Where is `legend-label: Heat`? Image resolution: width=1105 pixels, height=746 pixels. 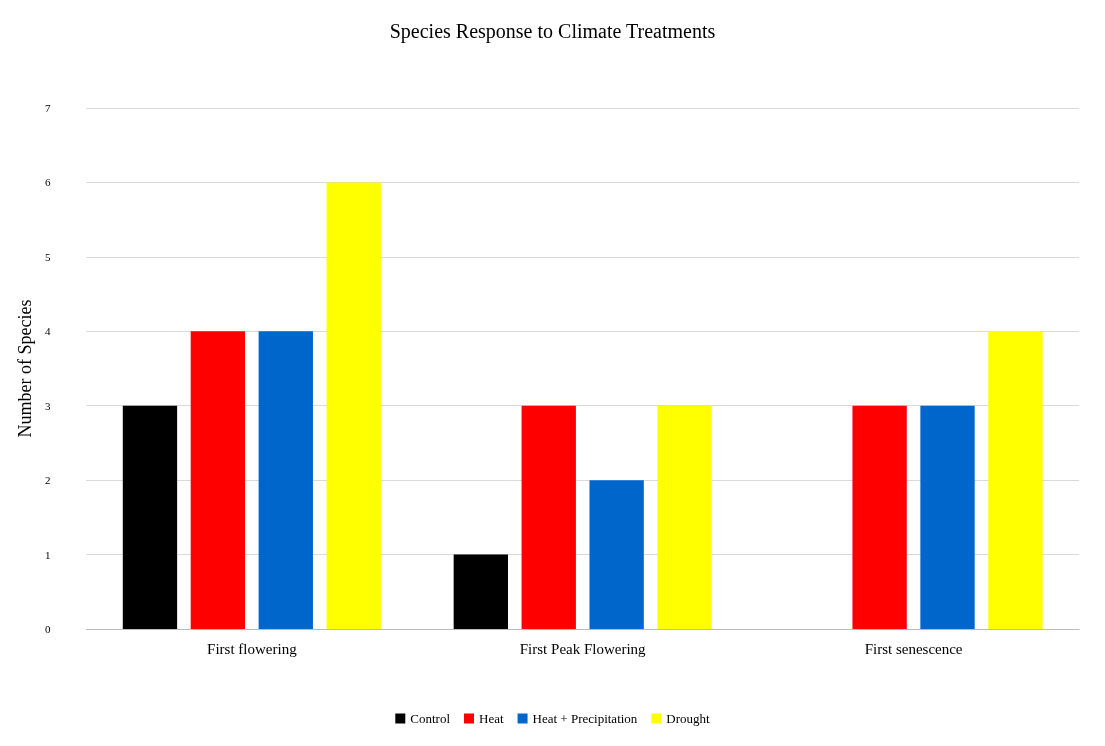
legend-label: Heat is located at coordinates (491, 718).